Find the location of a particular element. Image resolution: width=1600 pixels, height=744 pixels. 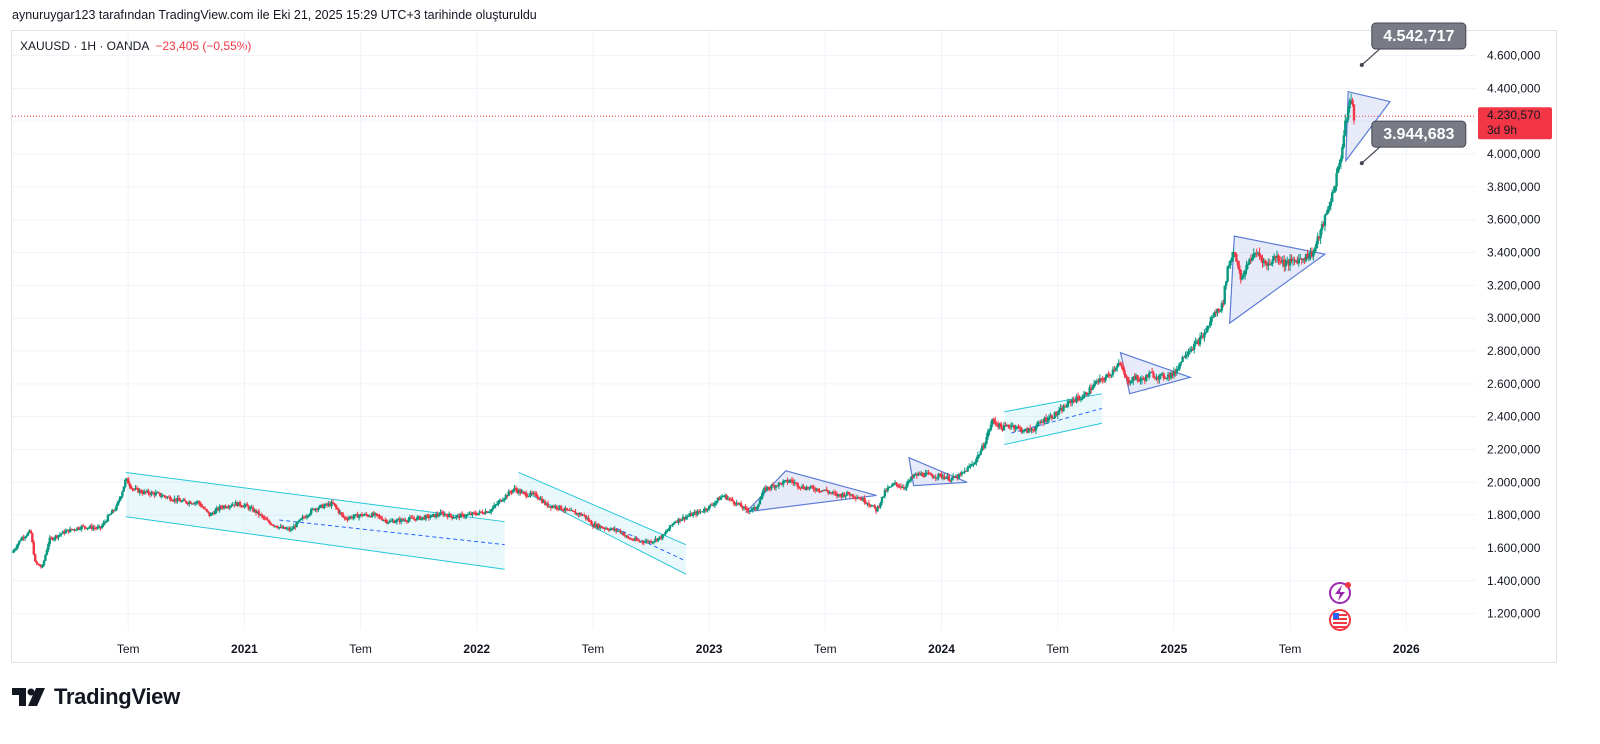

descending-channel-2020-2022-mid is located at coordinates (392, 532).